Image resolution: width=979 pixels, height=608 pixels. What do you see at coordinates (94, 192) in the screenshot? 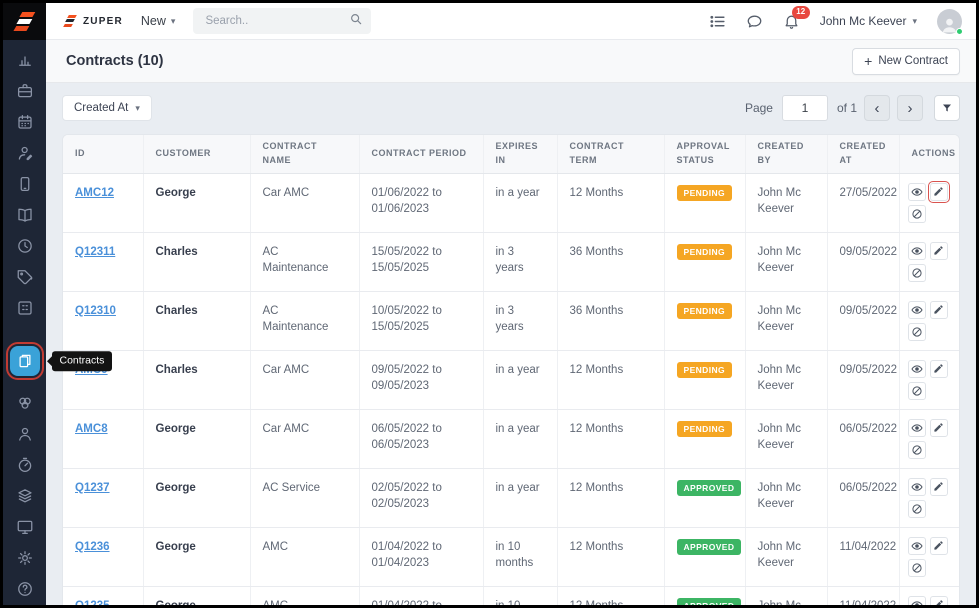
I see `contract-id-link: AMC12` at bounding box center [94, 192].